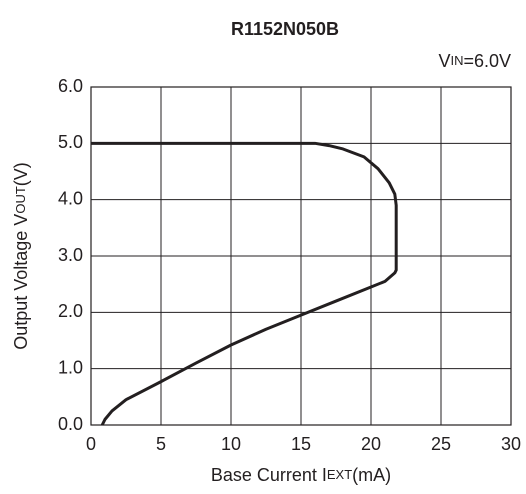  I want to click on annotation-part: IN, so click(456, 60).